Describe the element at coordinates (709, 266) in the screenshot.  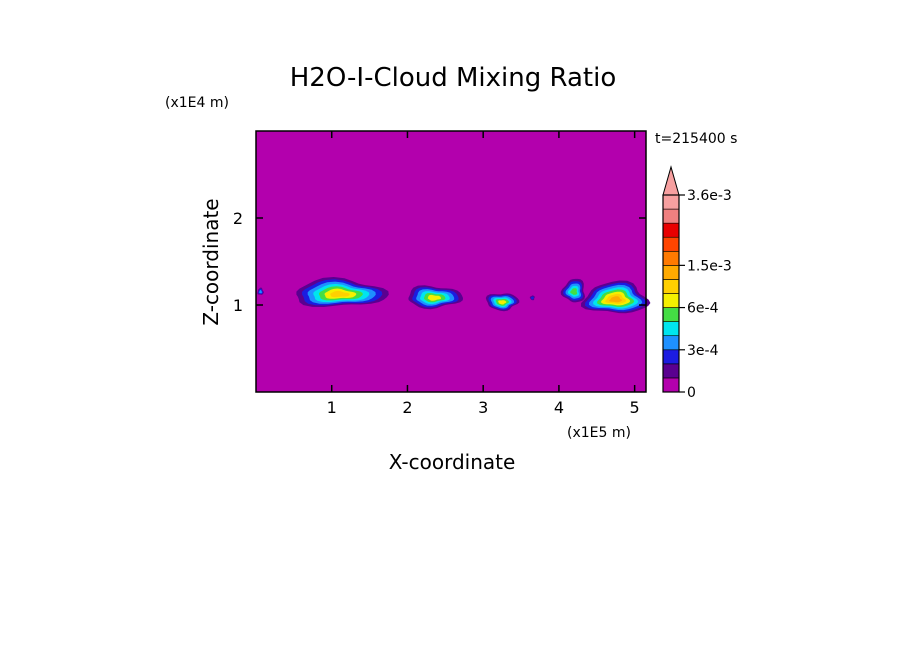
I see `colorbar-label: 1.5e-3` at that location.